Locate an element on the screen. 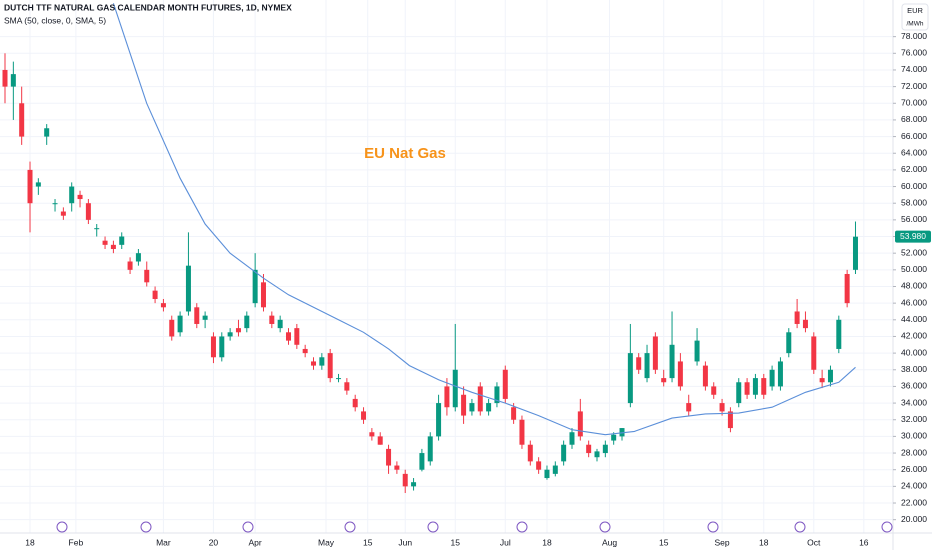 Image resolution: width=932 pixels, height=550 pixels. y-tick-label: 50.000 is located at coordinates (914, 269).